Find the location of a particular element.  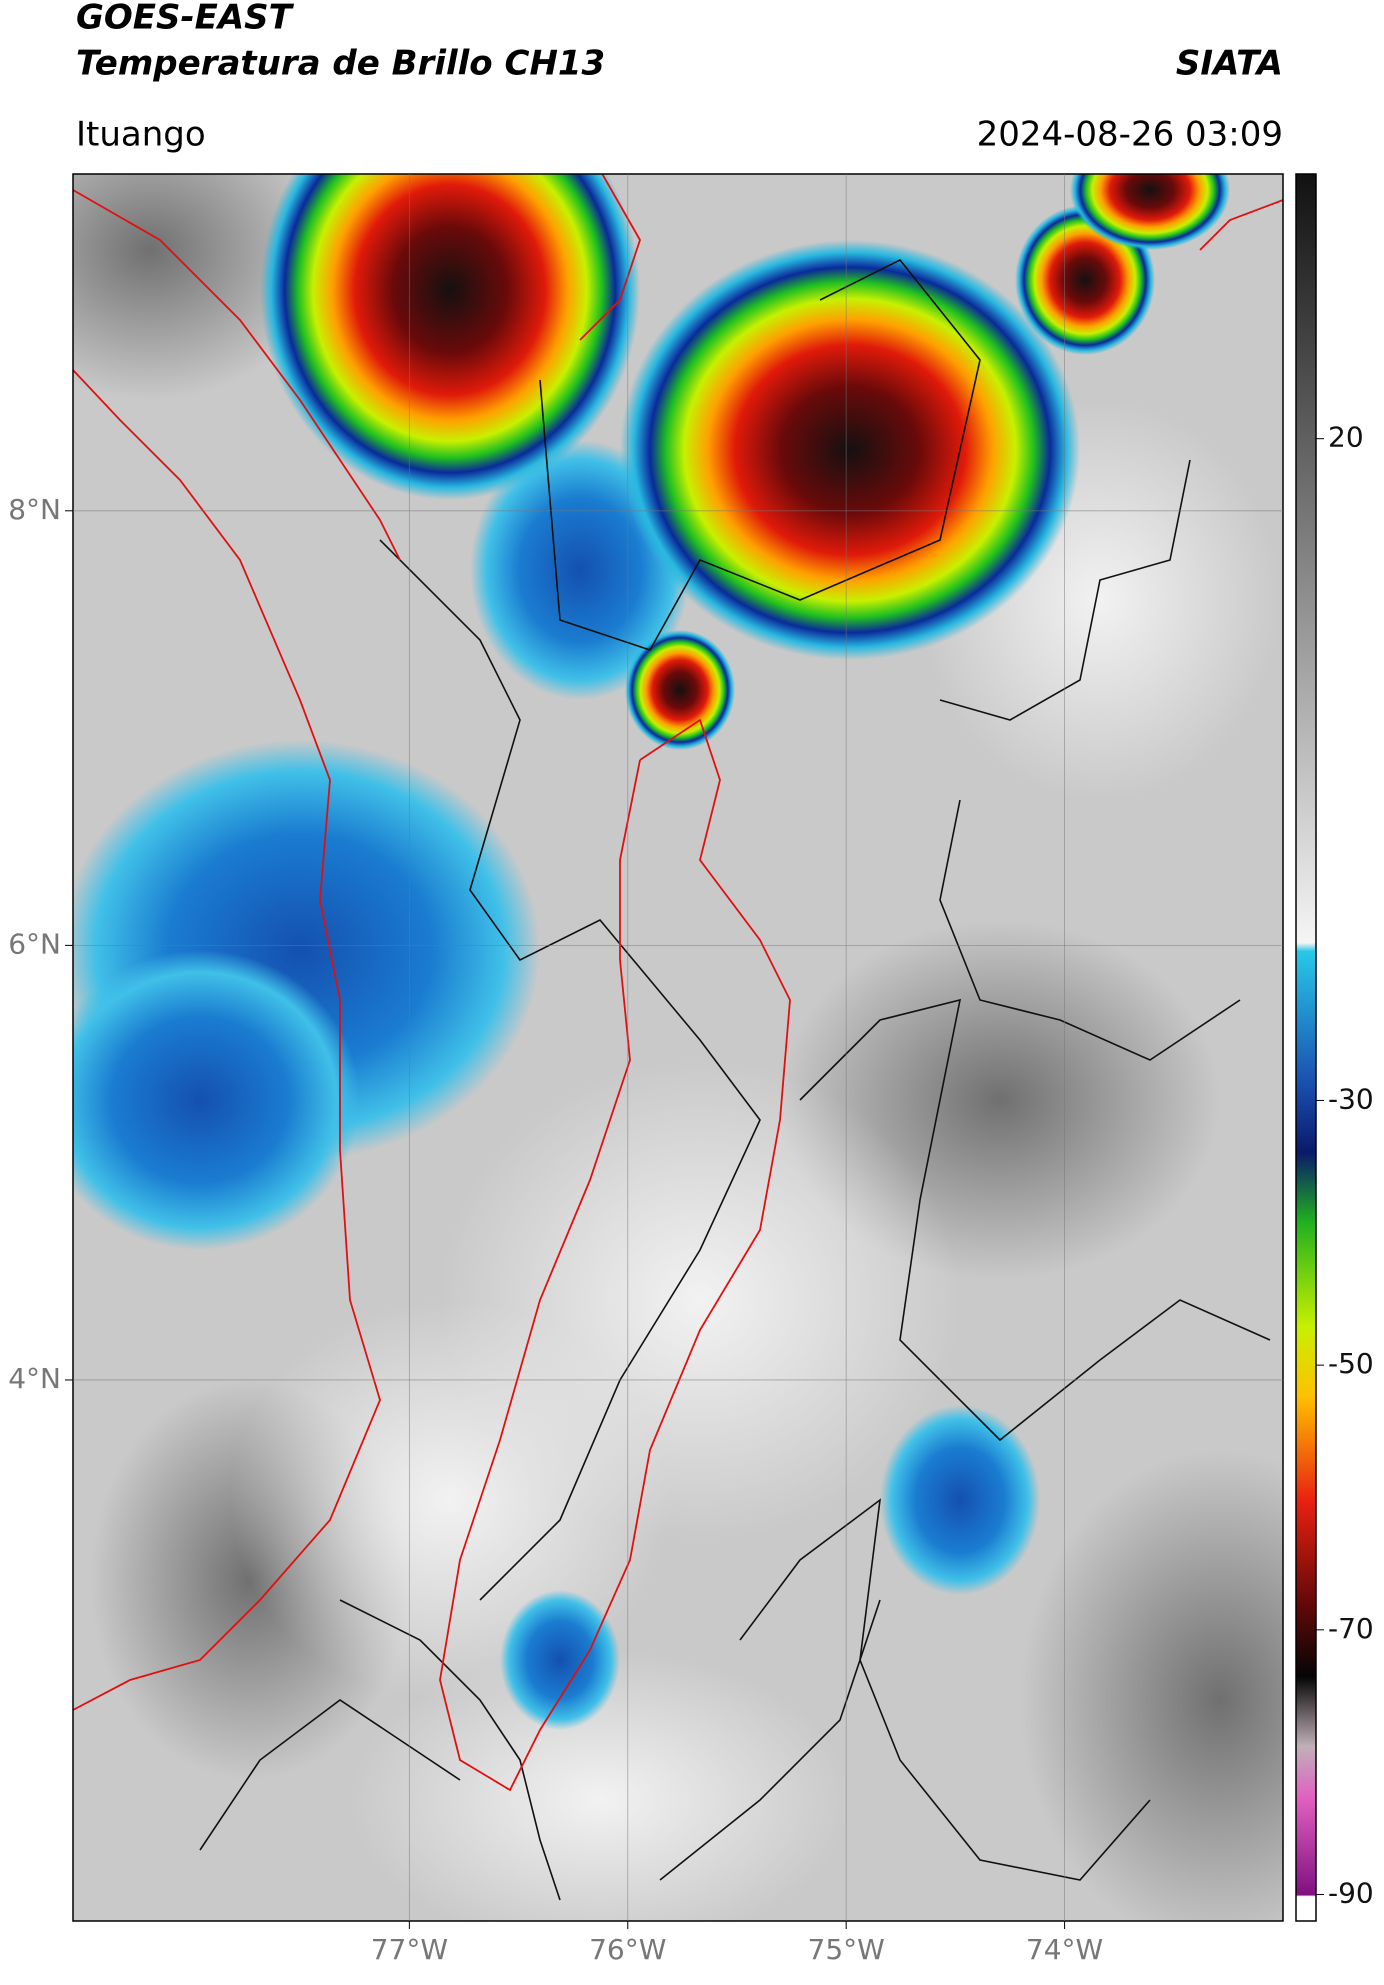

x-tick-label: 74°W is located at coordinates (1064, 1949).